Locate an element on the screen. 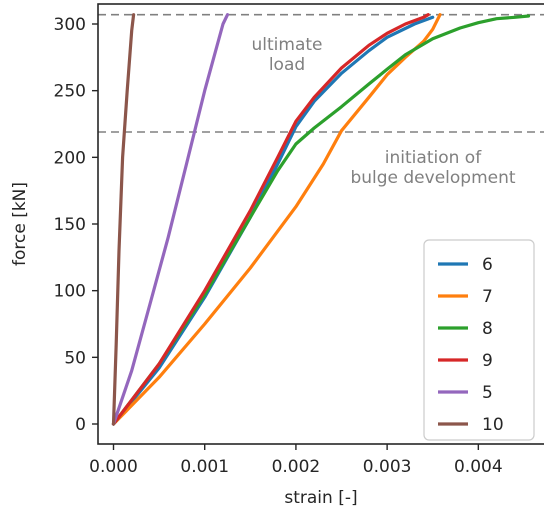 The width and height of the screenshot is (544, 513). y-tick-label: 0 is located at coordinates (80, 425).